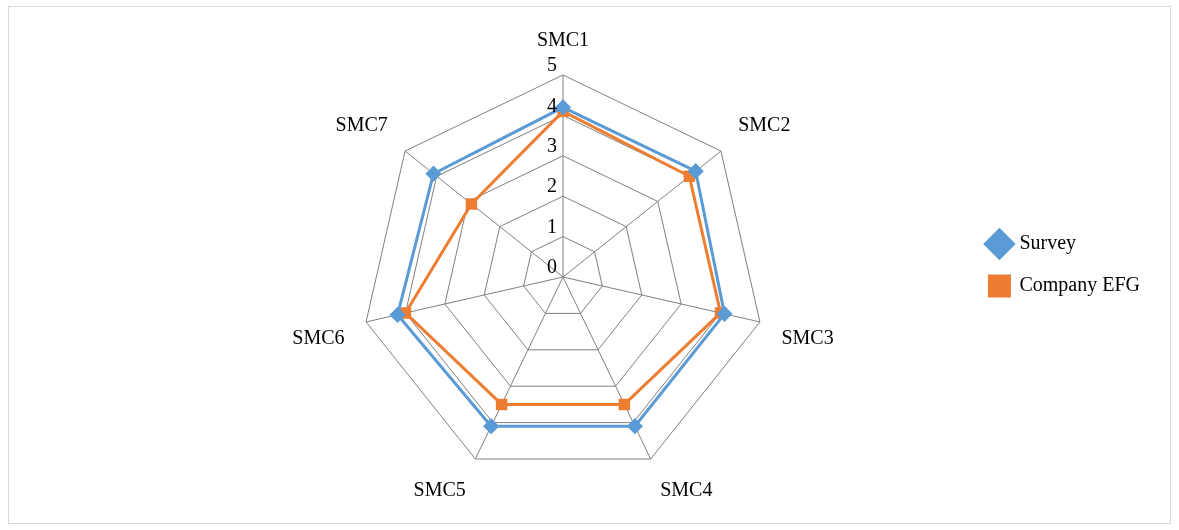 This screenshot has width=1179, height=530. What do you see at coordinates (563, 39) in the screenshot?
I see `spoke-label: SMC1` at bounding box center [563, 39].